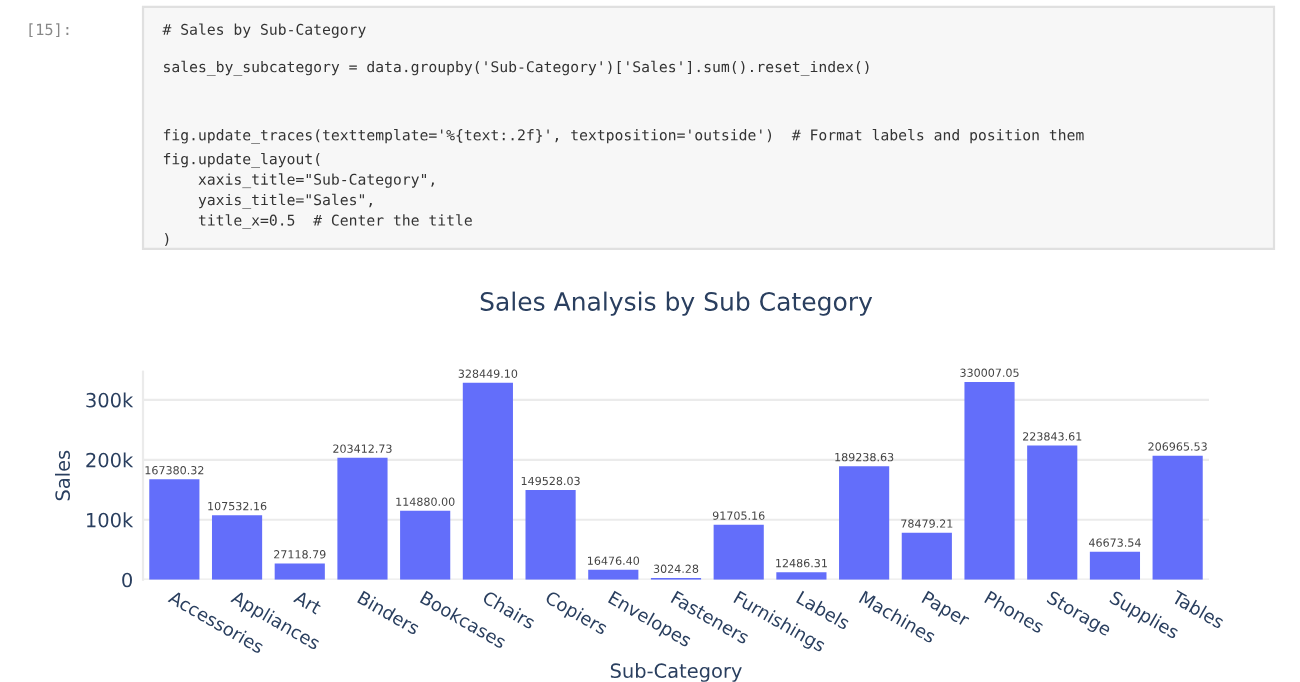  Describe the element at coordinates (110, 460) in the screenshot. I see `y-tick-label: 200k` at that location.